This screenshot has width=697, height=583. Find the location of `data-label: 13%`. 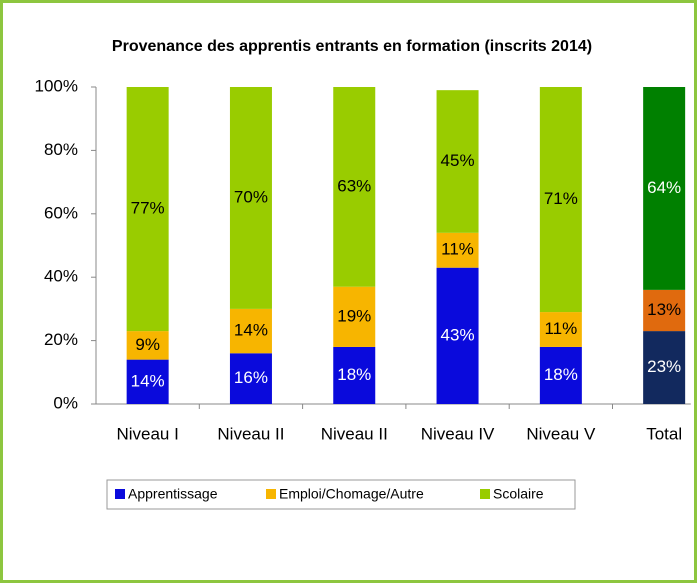

data-label: 13% is located at coordinates (664, 309).